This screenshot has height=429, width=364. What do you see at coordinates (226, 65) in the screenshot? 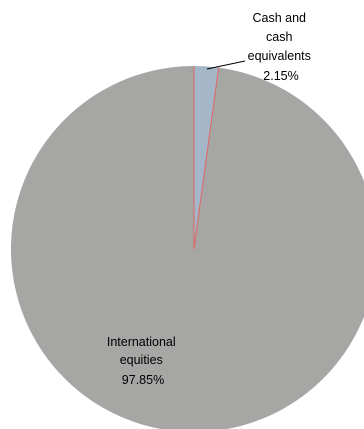
I see `cash-label-leader-line` at bounding box center [226, 65].